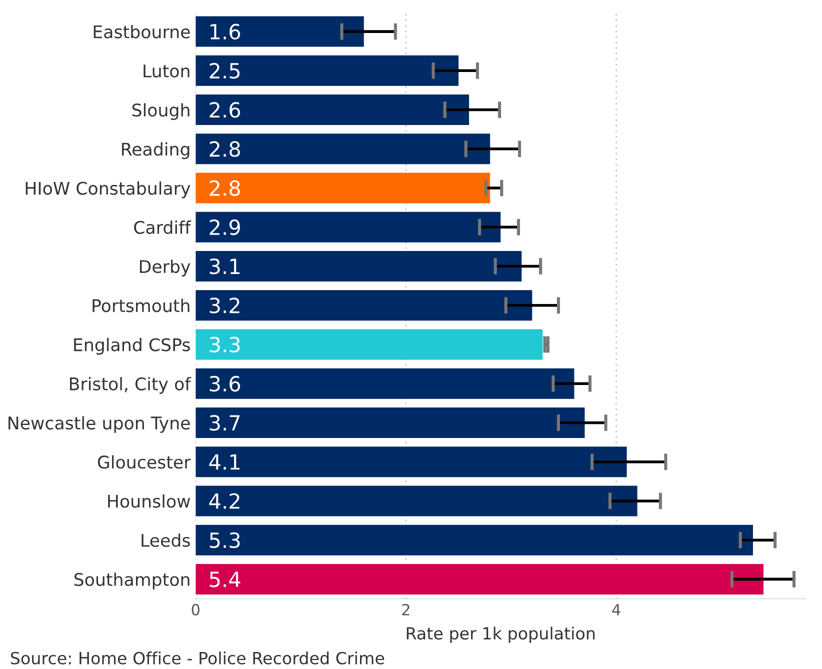 Image resolution: width=822 pixels, height=669 pixels. What do you see at coordinates (166, 540) in the screenshot?
I see `y-tick-label: Leeds` at bounding box center [166, 540].